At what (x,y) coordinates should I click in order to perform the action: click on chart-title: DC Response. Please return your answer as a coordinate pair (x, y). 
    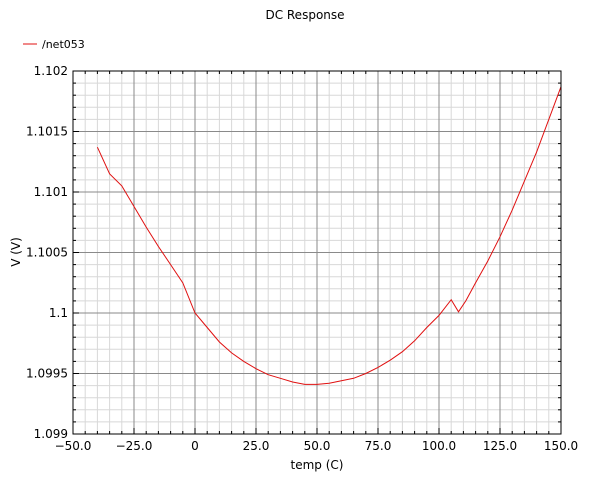
    Looking at the image, I should click on (304, 15).